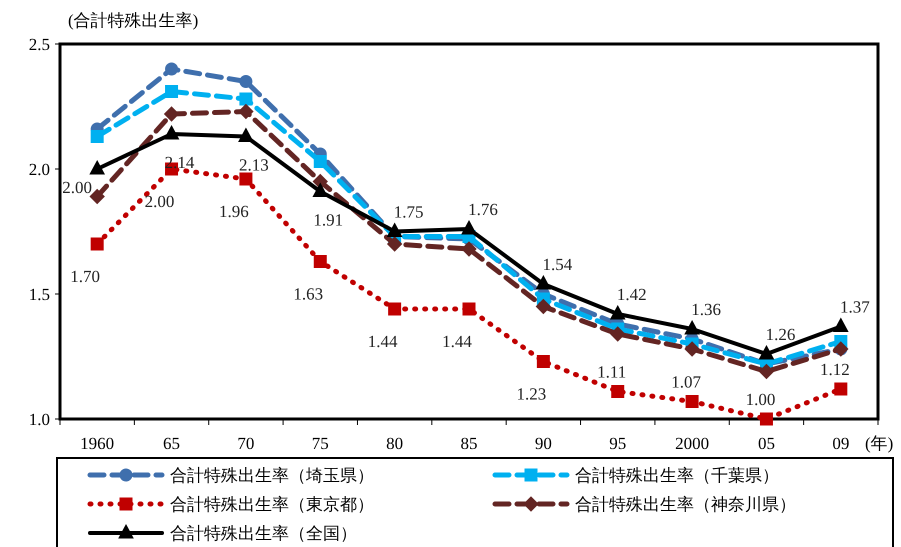 The height and width of the screenshot is (547, 901). I want to click on data-label: 2.13, so click(254, 165).